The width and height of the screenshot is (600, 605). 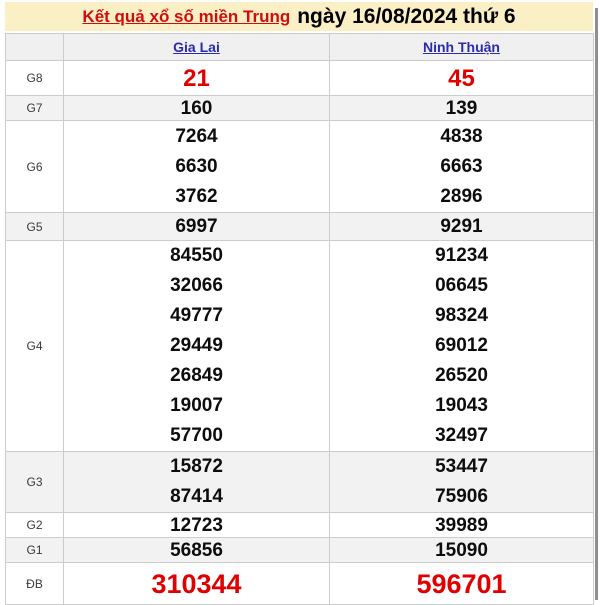 What do you see at coordinates (196, 466) in the screenshot?
I see `prize-number: 15872` at bounding box center [196, 466].